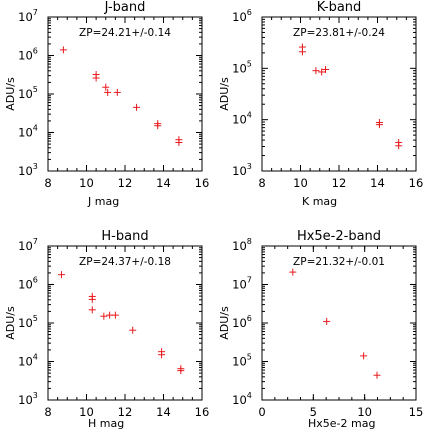  What do you see at coordinates (339, 33) in the screenshot?
I see `zp-annotation: ZP=23.81+/-0.24` at bounding box center [339, 33].